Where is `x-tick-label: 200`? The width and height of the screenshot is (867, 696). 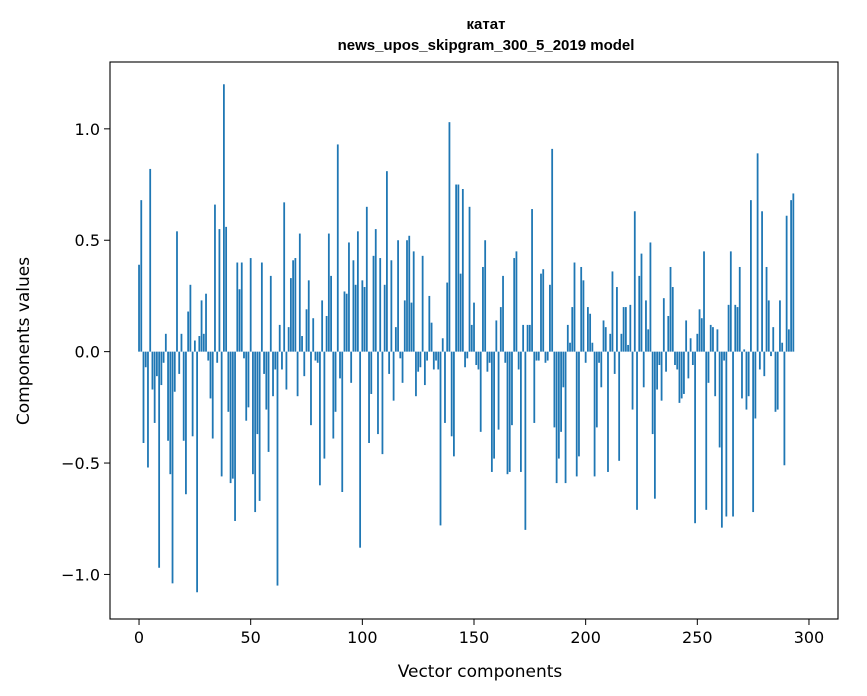
x-tick-label: 200 is located at coordinates (585, 637).